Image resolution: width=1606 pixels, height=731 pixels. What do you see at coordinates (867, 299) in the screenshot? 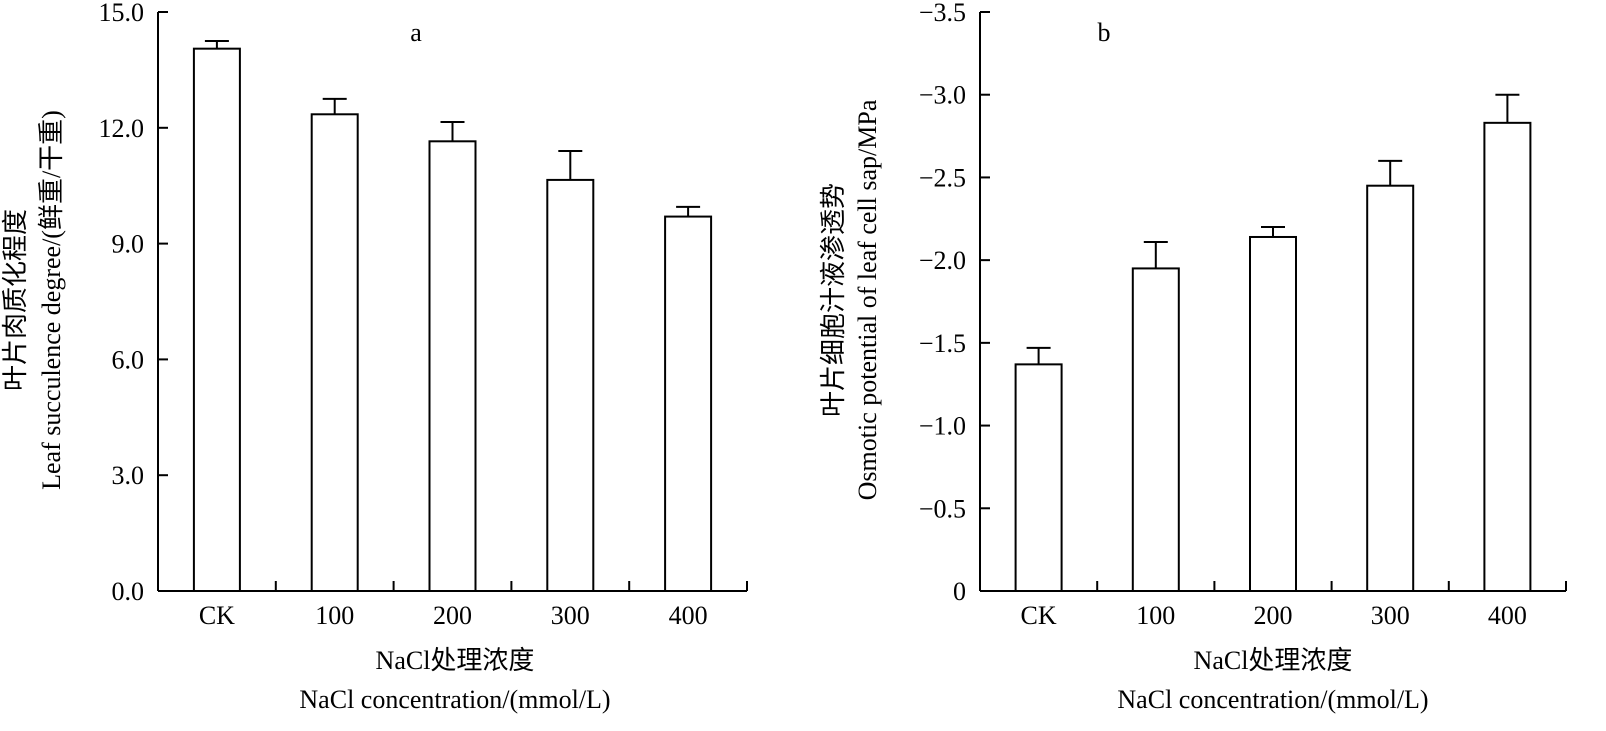
I see `y-axis-title-en-b: Osmotic potential of leaf cell sap/MPa` at bounding box center [867, 299].